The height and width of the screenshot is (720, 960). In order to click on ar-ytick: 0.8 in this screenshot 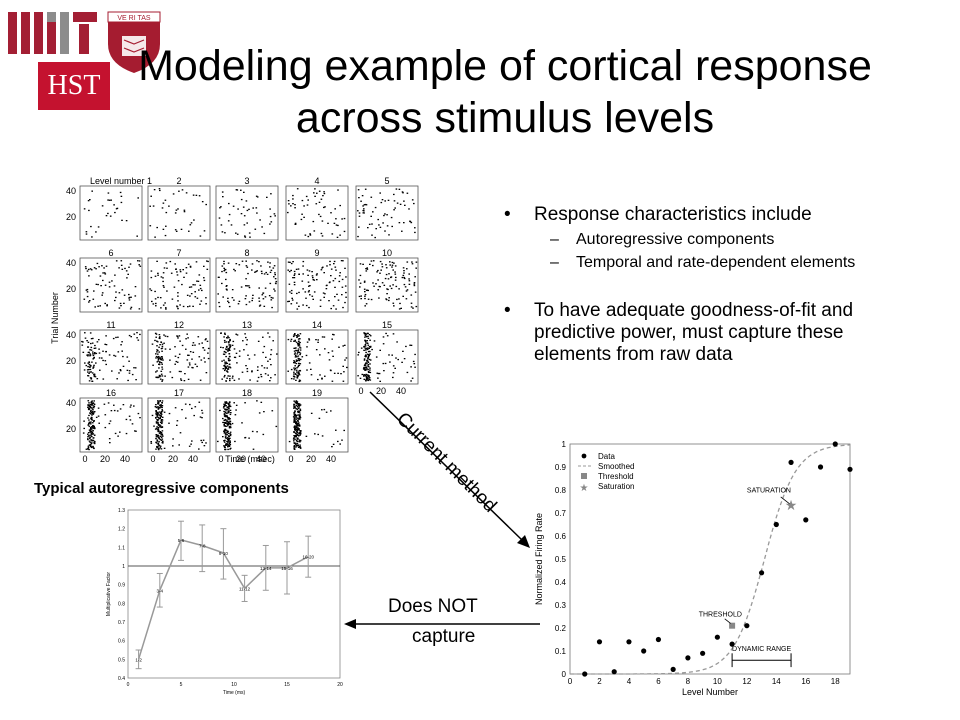, I will do `click(121, 604)`.